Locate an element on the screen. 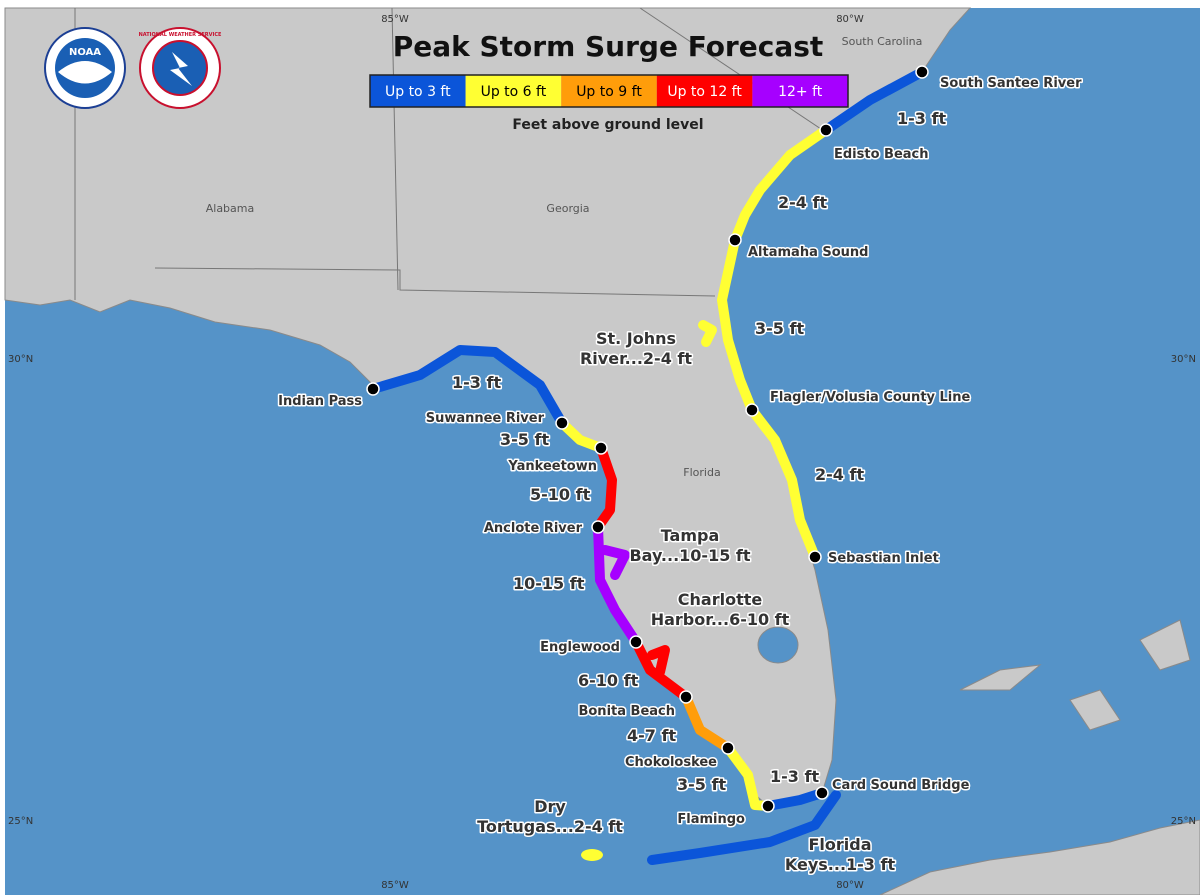 The image size is (1200, 895). surge-label: 2-4 ft is located at coordinates (802, 202).